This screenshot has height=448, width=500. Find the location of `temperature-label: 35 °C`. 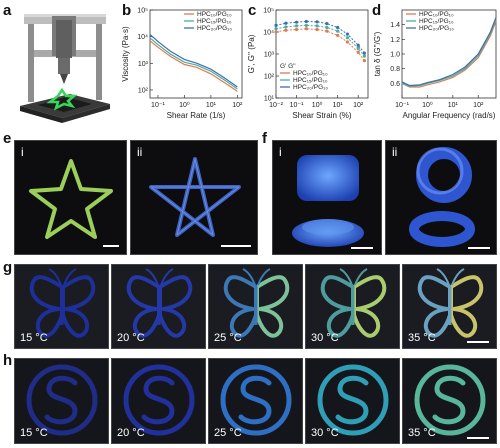

temperature-label: 35 °C is located at coordinates (422, 433).